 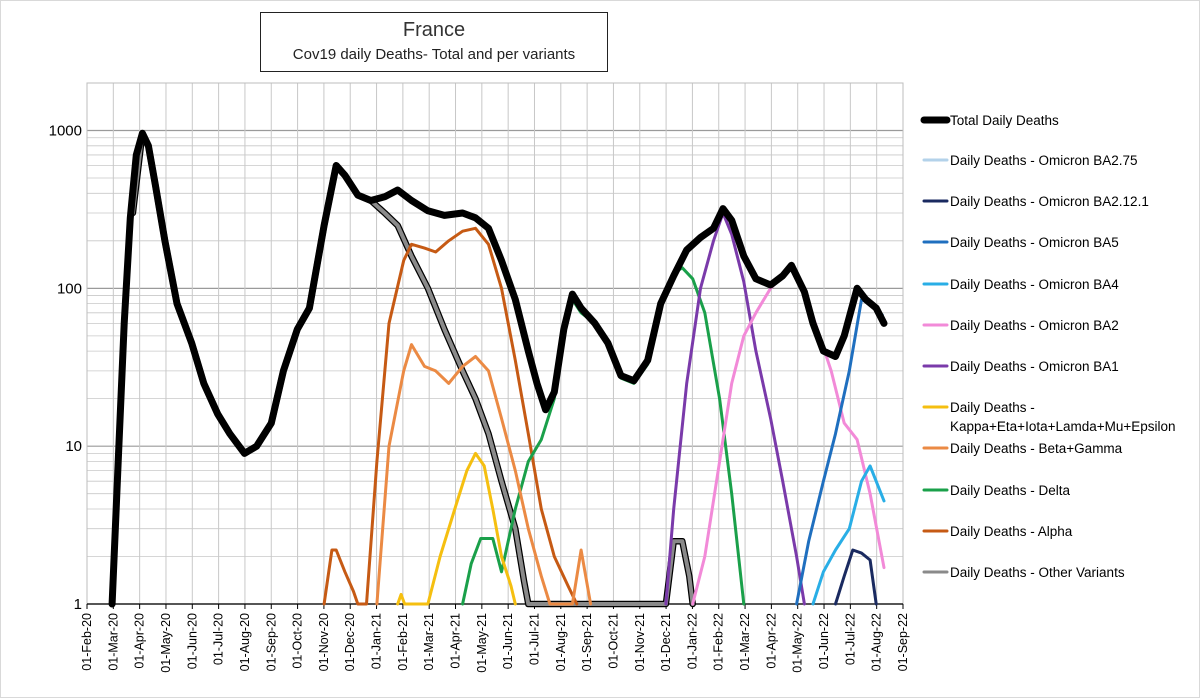 I want to click on series-line-daily-deaths-alpha, so click(x=450, y=416).